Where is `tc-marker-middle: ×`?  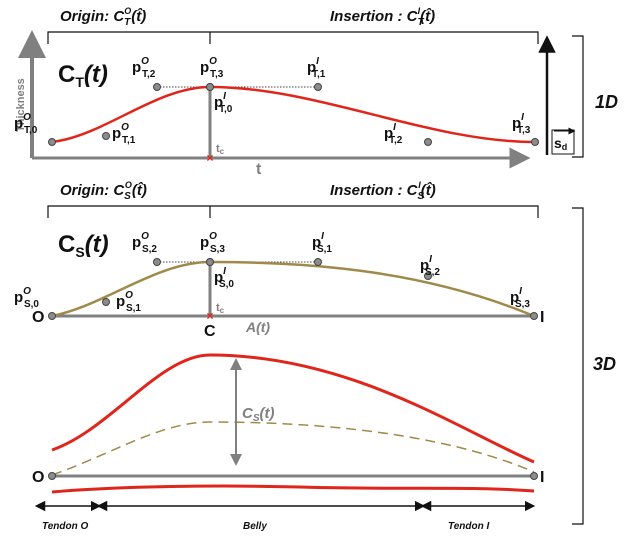
tc-marker-middle: × is located at coordinates (209, 316).